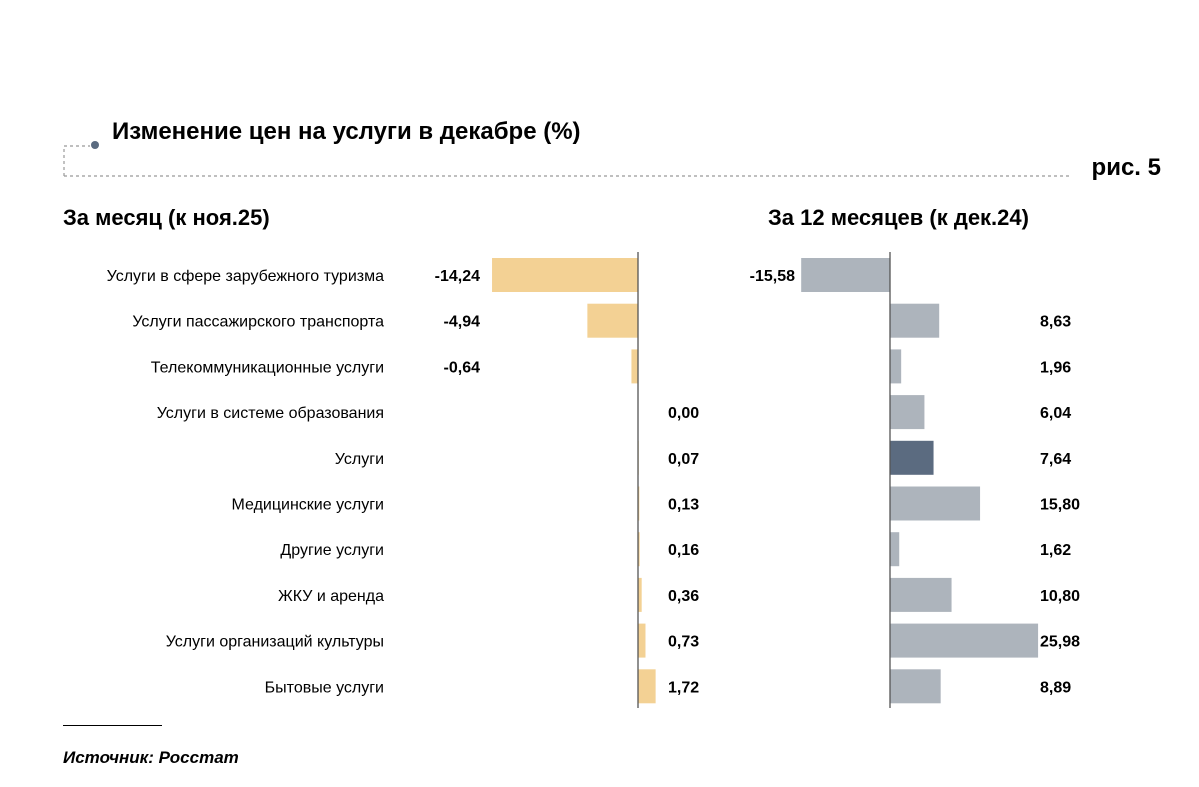 The width and height of the screenshot is (1199, 787). I want to click on source-note: Источник: Росстат, so click(151, 757).